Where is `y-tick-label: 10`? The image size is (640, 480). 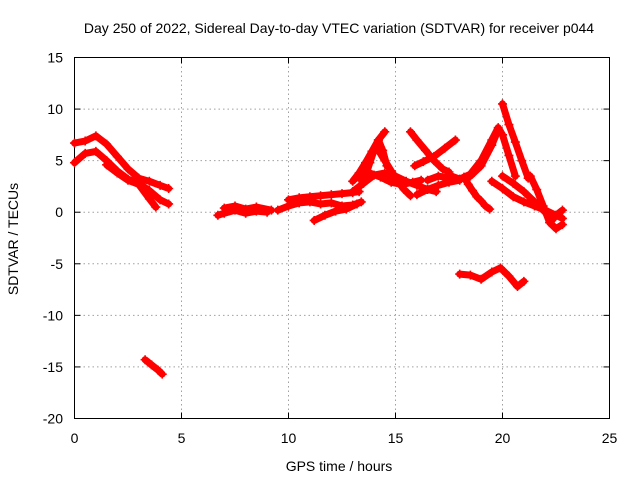 y-tick-label: 10 is located at coordinates (55, 109).